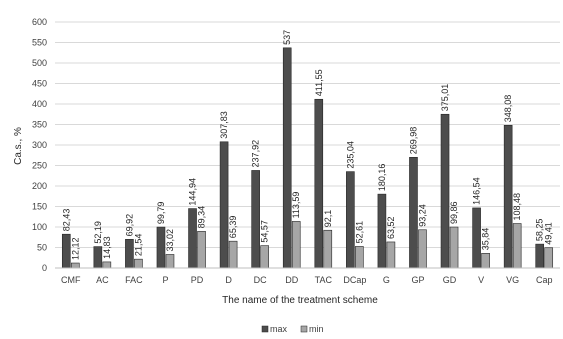 This screenshot has height=339, width=563. What do you see at coordinates (382, 178) in the screenshot?
I see `data-label-max: 180,16` at bounding box center [382, 178].